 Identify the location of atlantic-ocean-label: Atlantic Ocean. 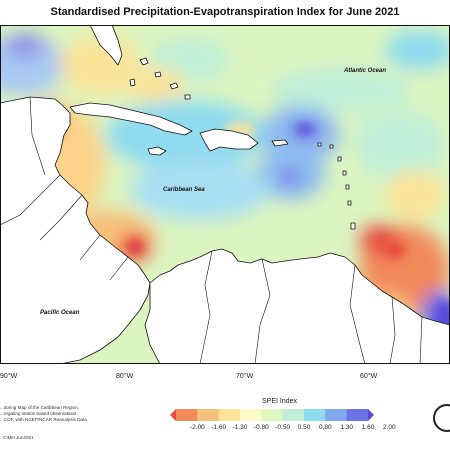
(364, 71).